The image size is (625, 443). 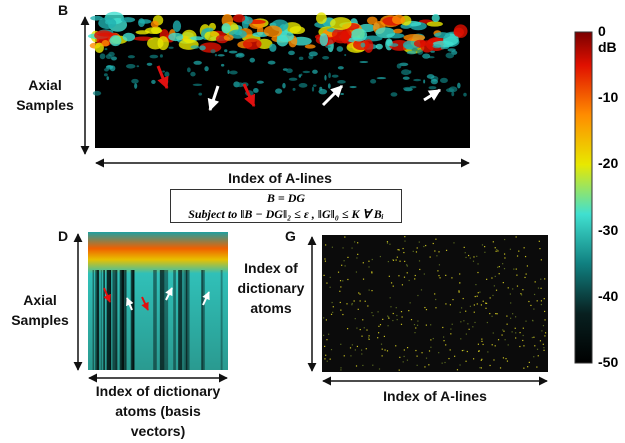 I want to click on colorbar-tick-label: -20, so click(x=608, y=163).